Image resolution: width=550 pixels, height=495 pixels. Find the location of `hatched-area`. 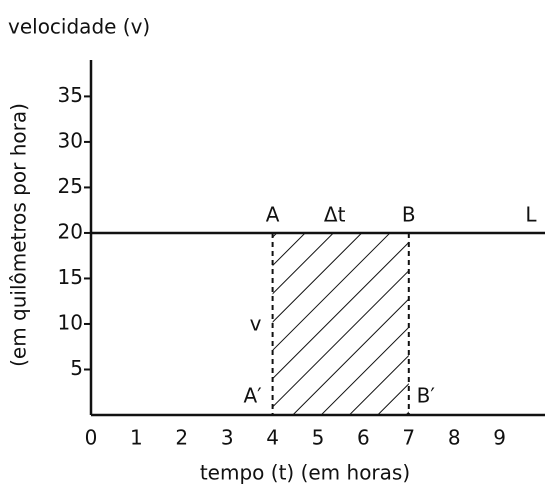

hatched-area is located at coordinates (340, 323).